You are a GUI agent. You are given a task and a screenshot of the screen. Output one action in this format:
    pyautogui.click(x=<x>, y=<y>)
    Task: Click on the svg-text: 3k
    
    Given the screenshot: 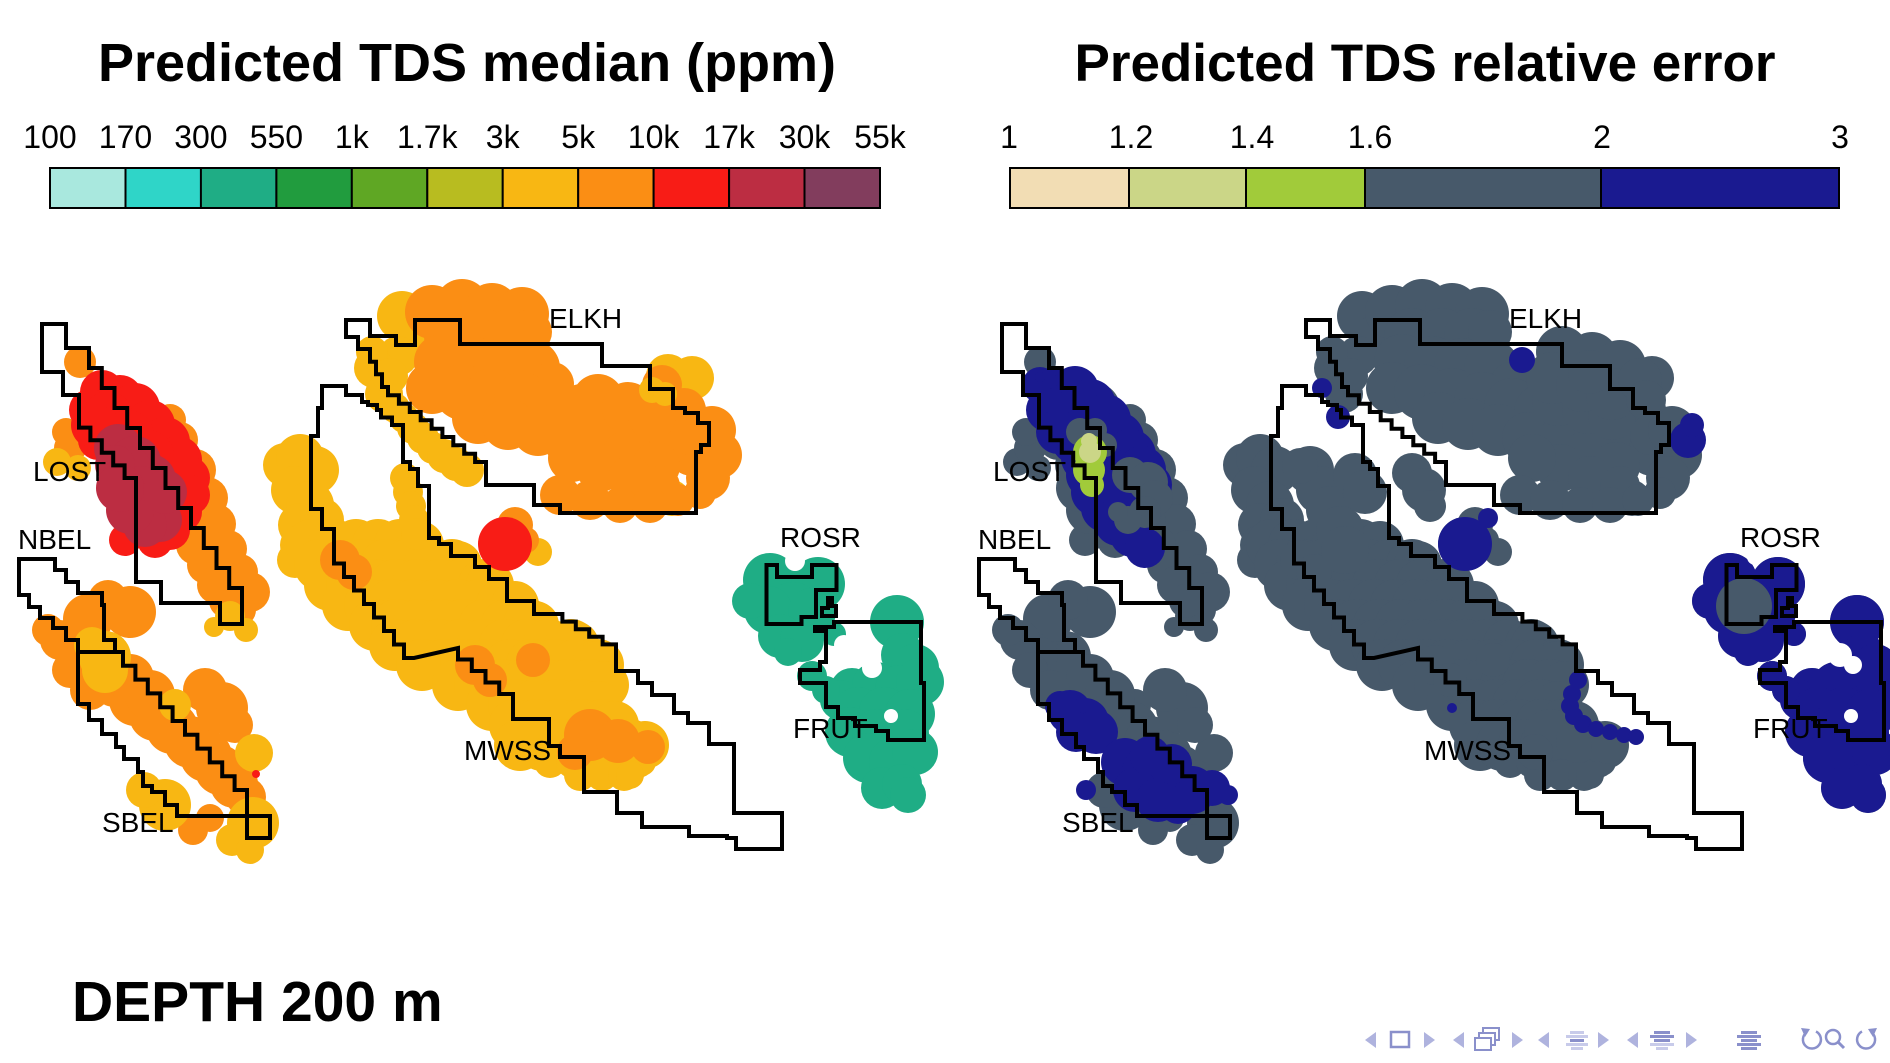 What is the action you would take?
    pyautogui.click(x=503, y=137)
    